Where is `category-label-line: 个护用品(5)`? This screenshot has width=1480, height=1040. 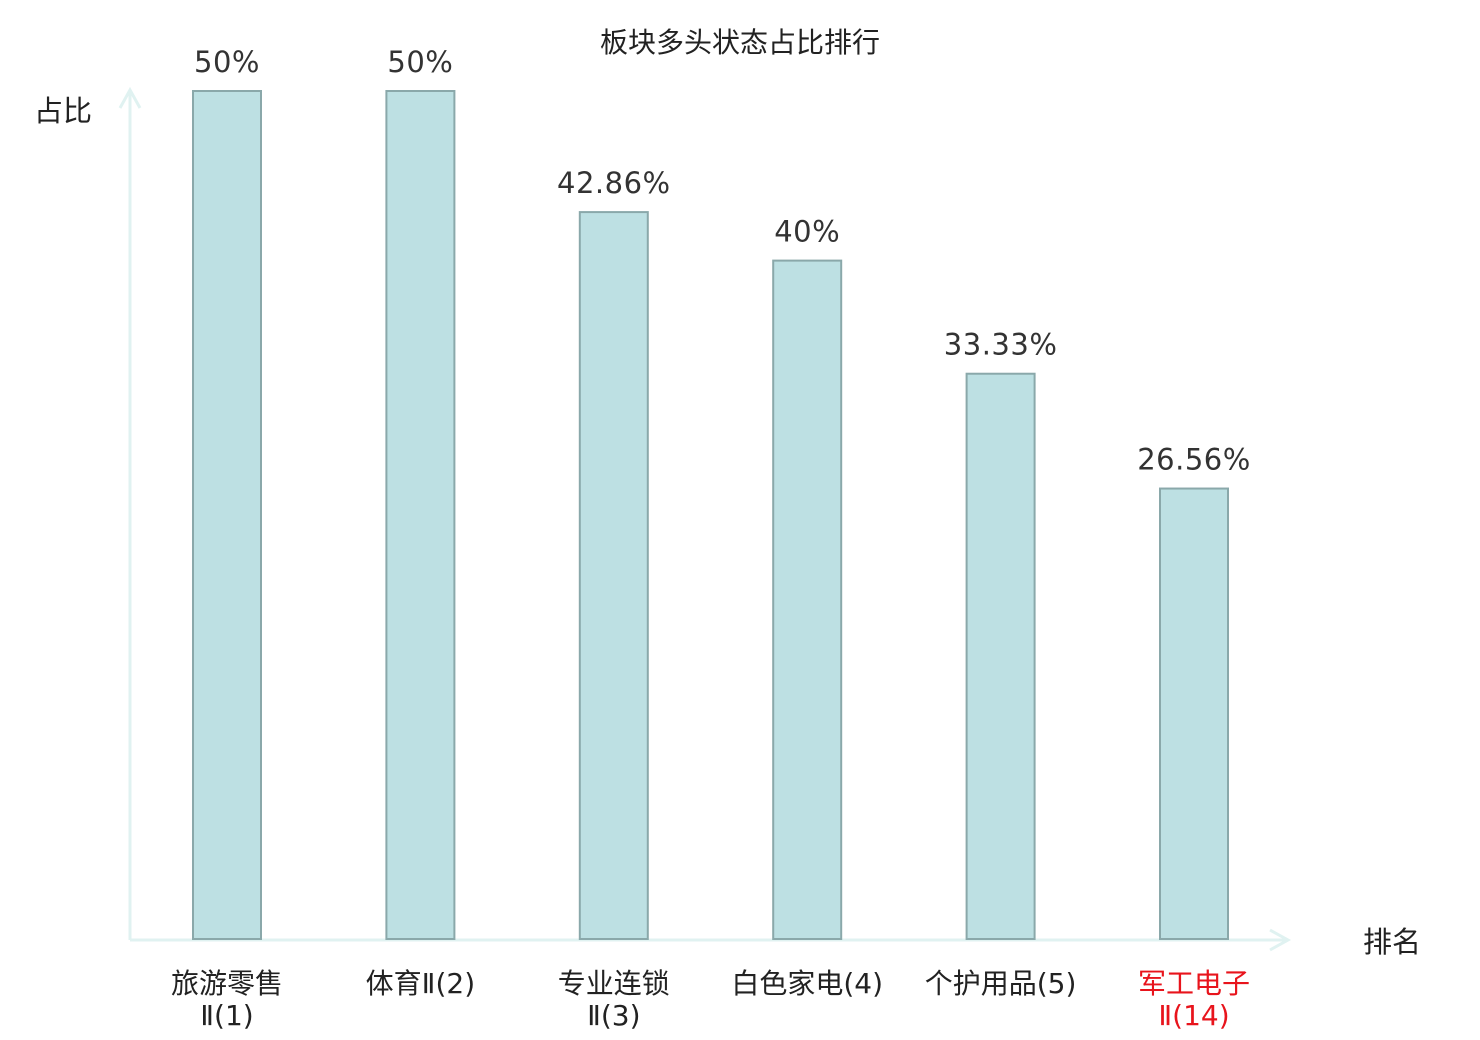 category-label-line: 个护用品(5) is located at coordinates (1001, 983).